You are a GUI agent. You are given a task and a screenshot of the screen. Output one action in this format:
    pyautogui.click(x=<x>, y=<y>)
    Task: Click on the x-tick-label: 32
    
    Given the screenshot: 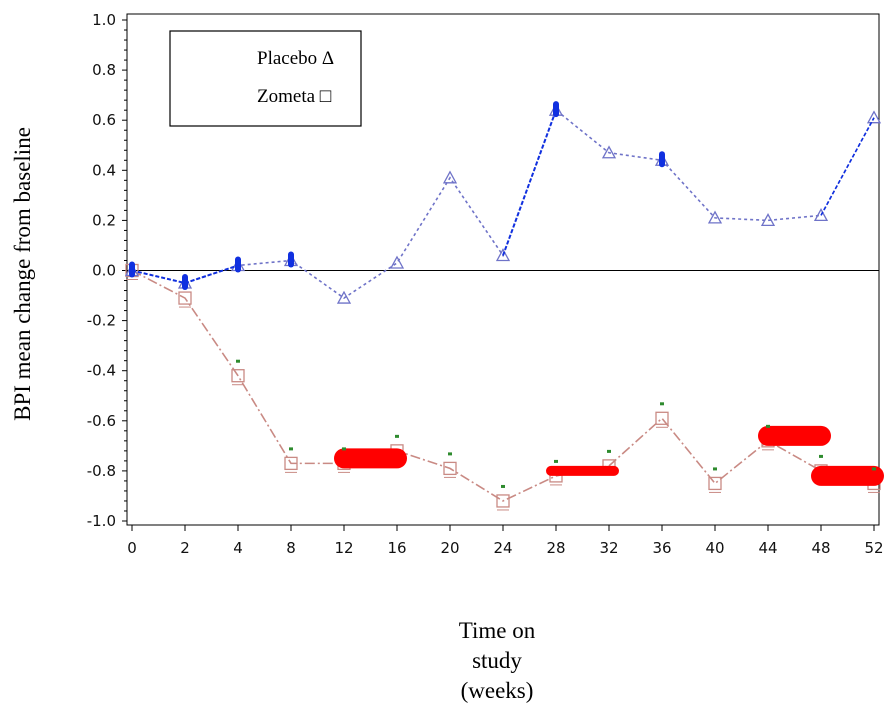 What is the action you would take?
    pyautogui.click(x=608, y=548)
    